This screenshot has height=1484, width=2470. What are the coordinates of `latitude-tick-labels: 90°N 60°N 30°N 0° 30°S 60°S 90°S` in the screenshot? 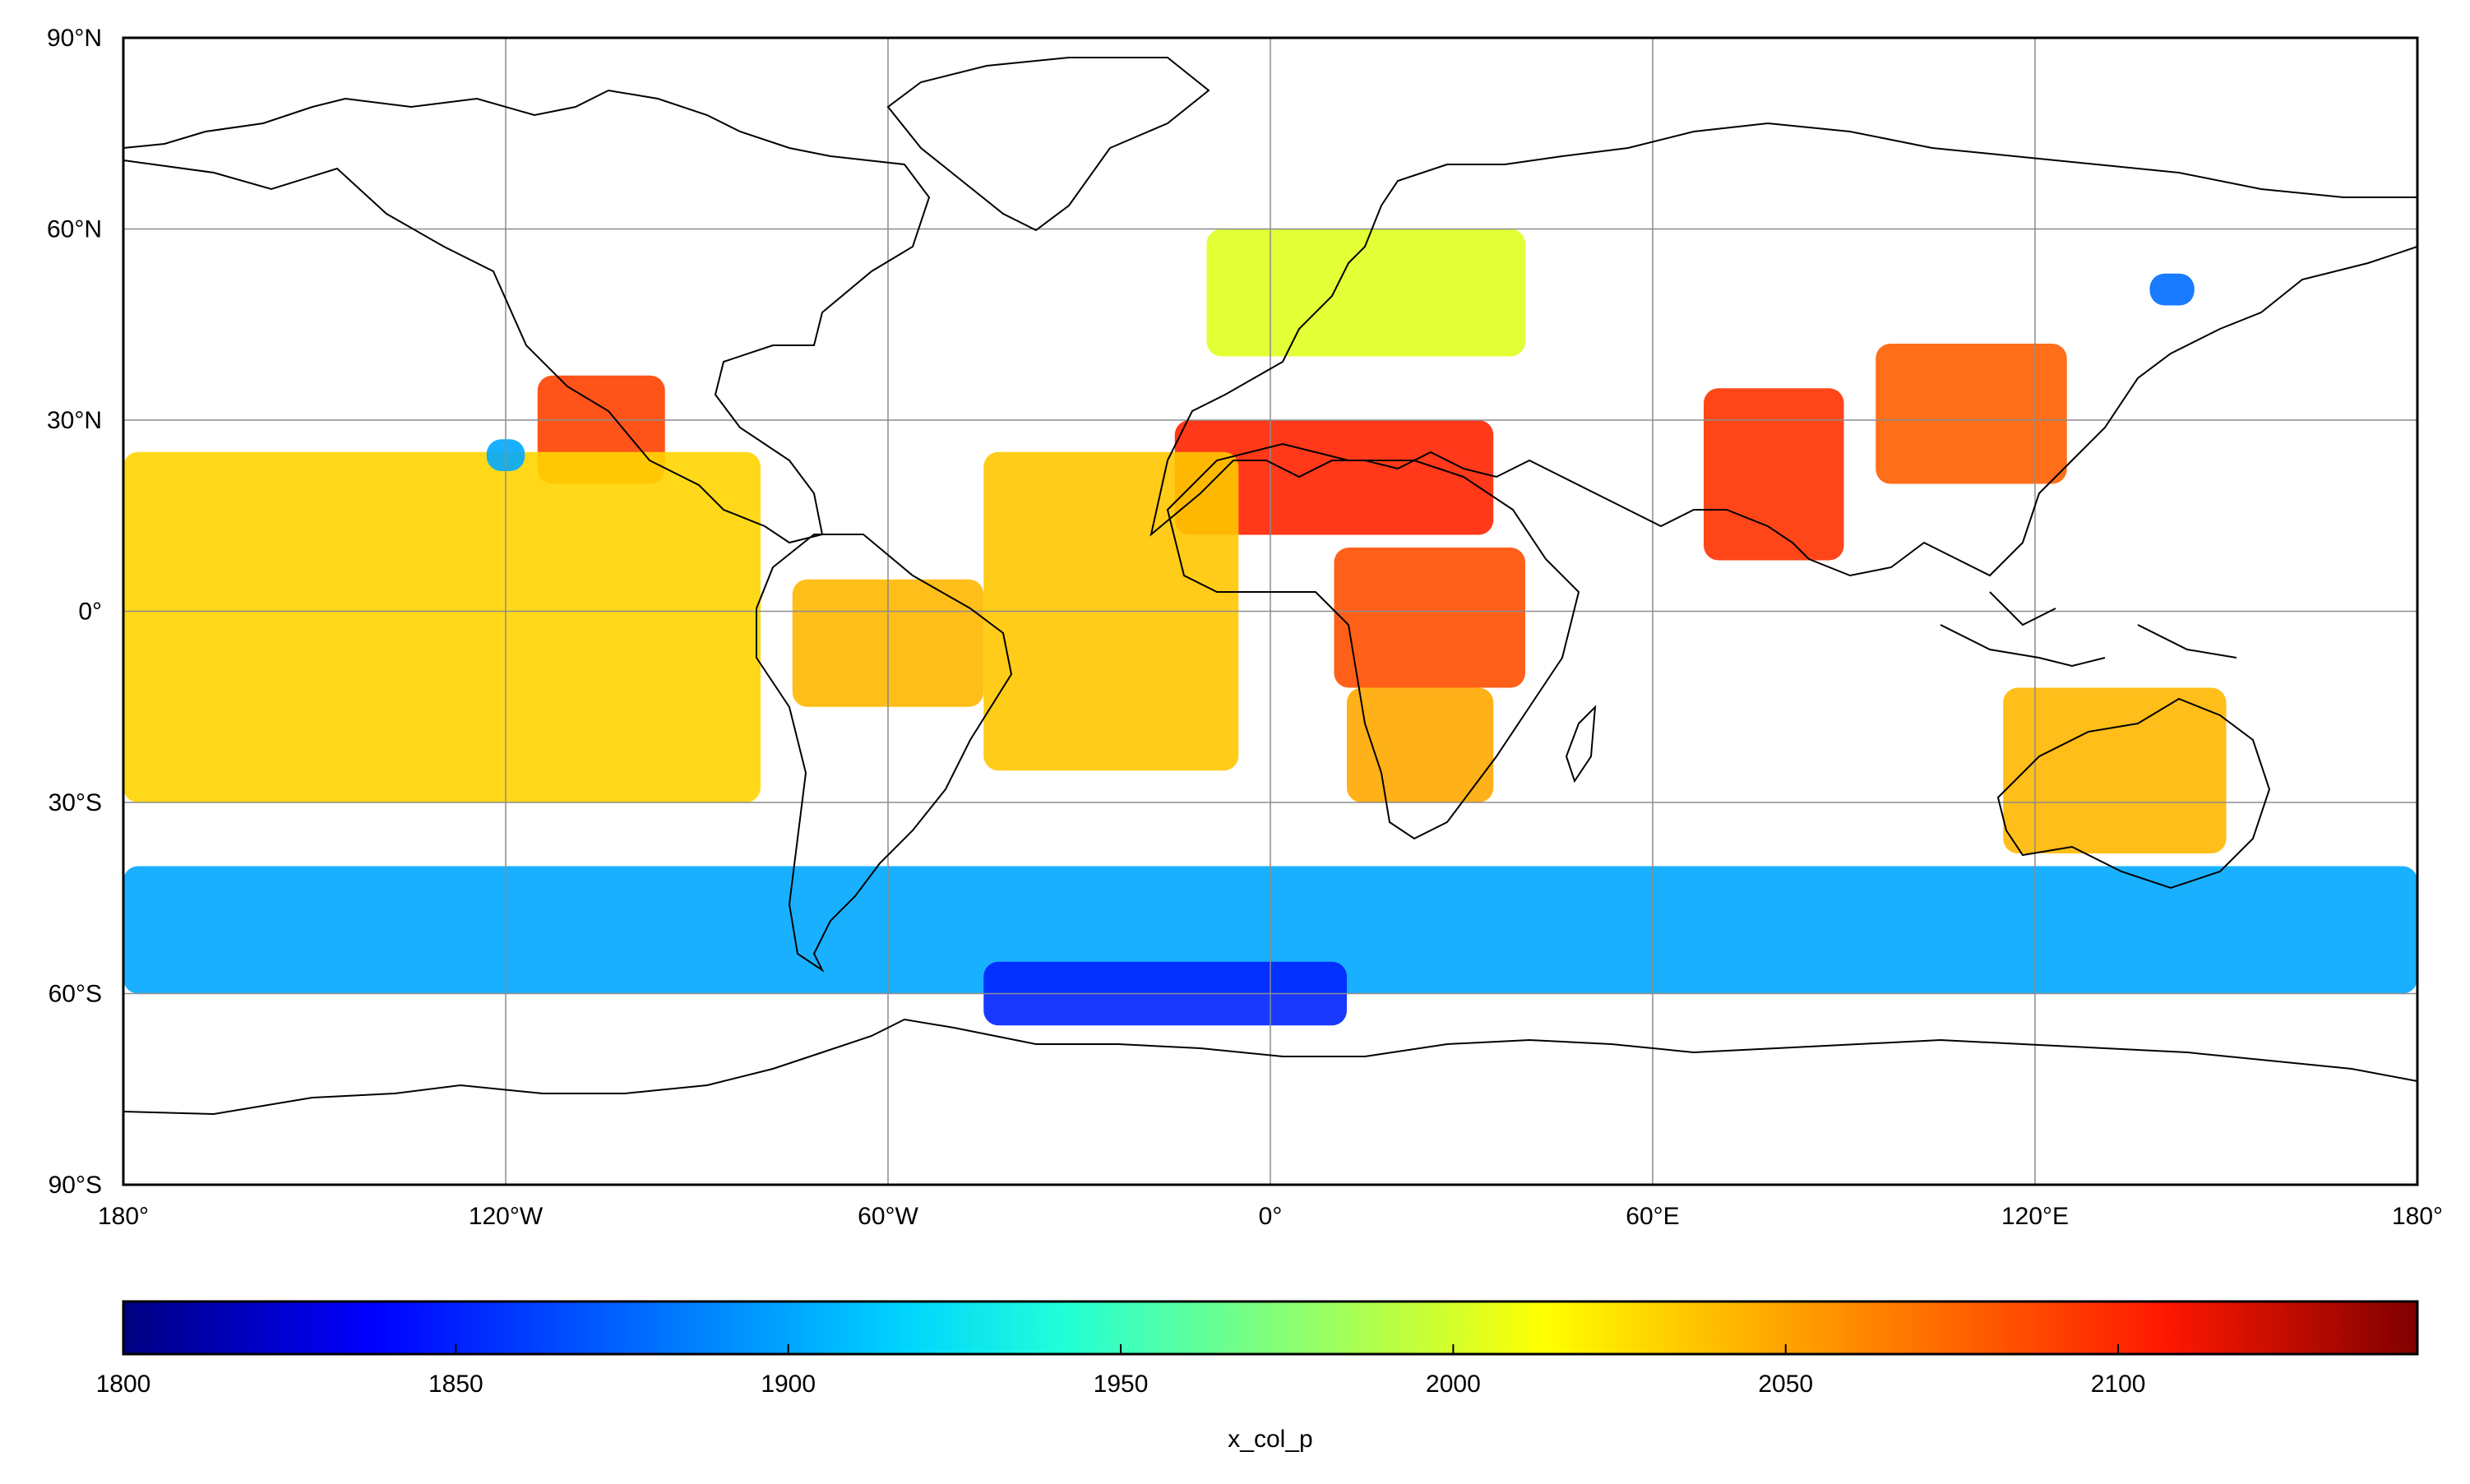 It's located at (75, 612).